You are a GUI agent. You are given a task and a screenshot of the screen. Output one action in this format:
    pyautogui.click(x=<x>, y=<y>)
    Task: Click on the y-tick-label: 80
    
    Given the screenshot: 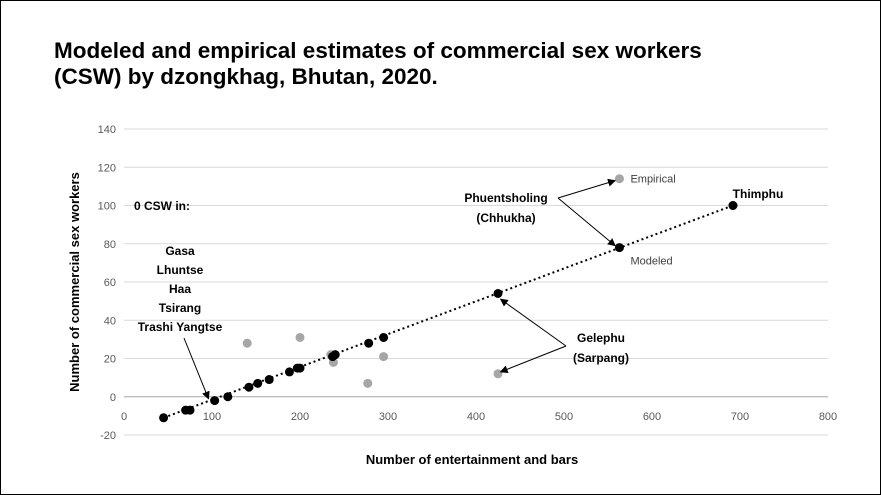 What is the action you would take?
    pyautogui.click(x=110, y=245)
    